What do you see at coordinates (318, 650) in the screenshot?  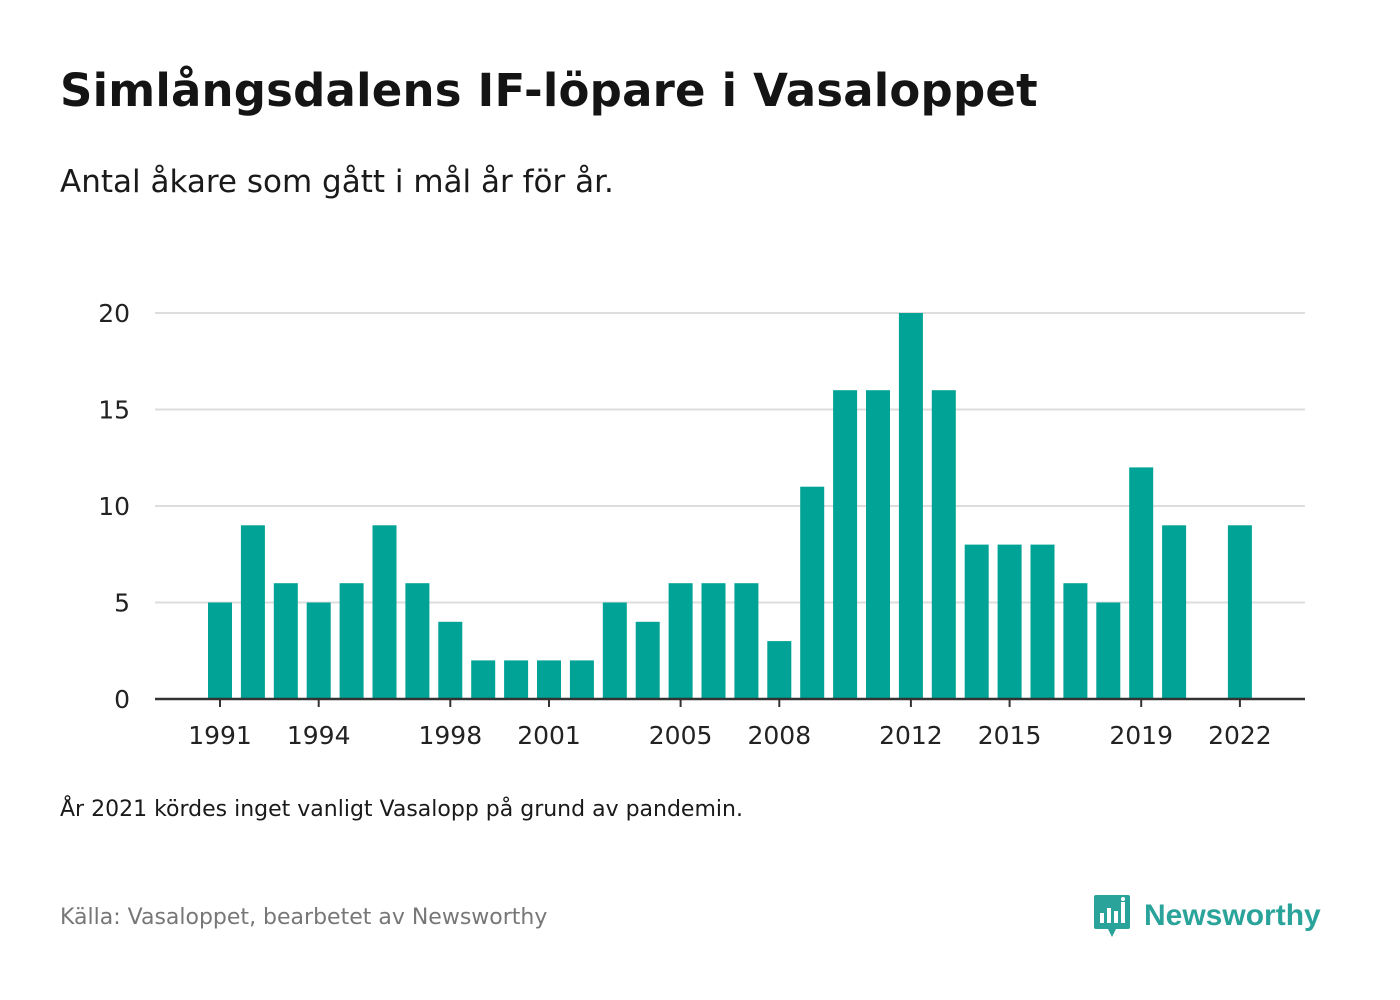 I see `bar-1994` at bounding box center [318, 650].